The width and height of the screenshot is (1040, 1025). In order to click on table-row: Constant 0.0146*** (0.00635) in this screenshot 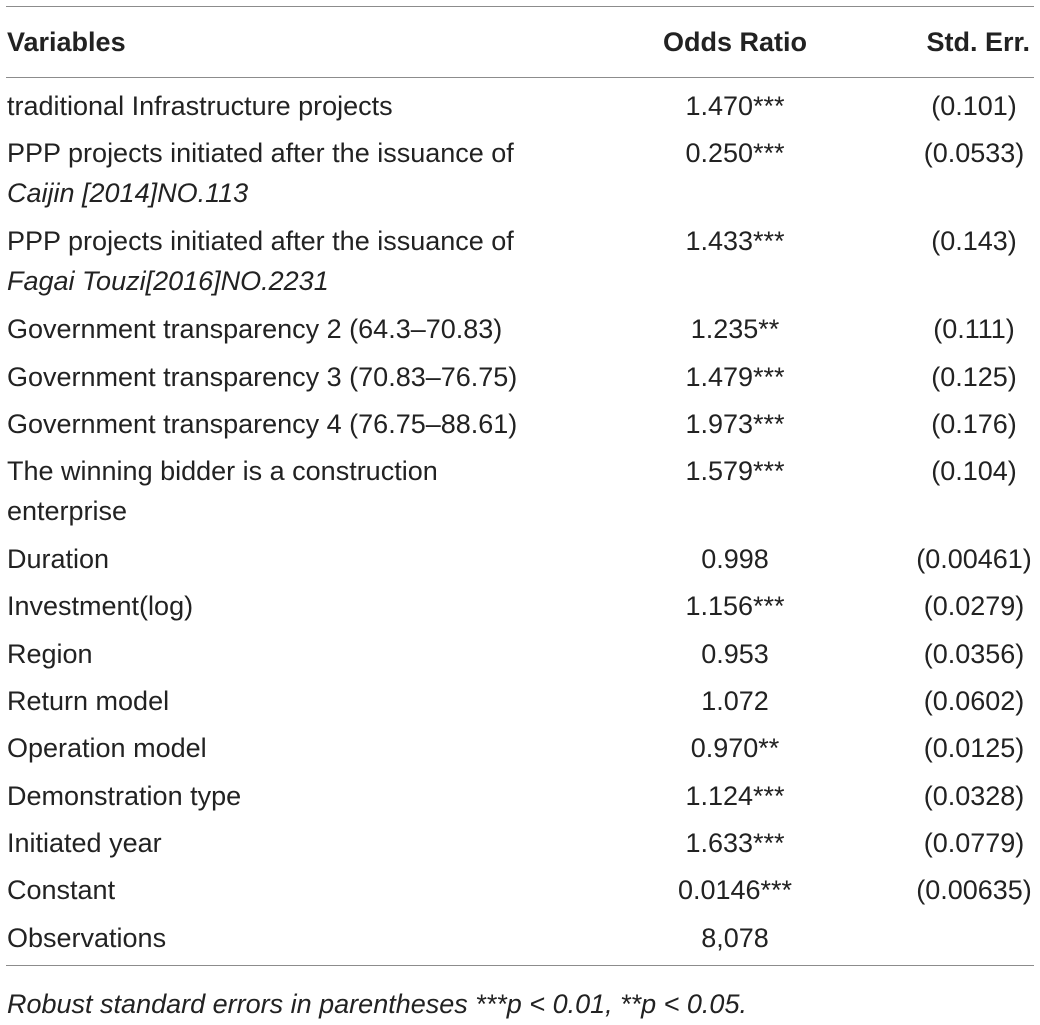, I will do `click(520, 893)`.